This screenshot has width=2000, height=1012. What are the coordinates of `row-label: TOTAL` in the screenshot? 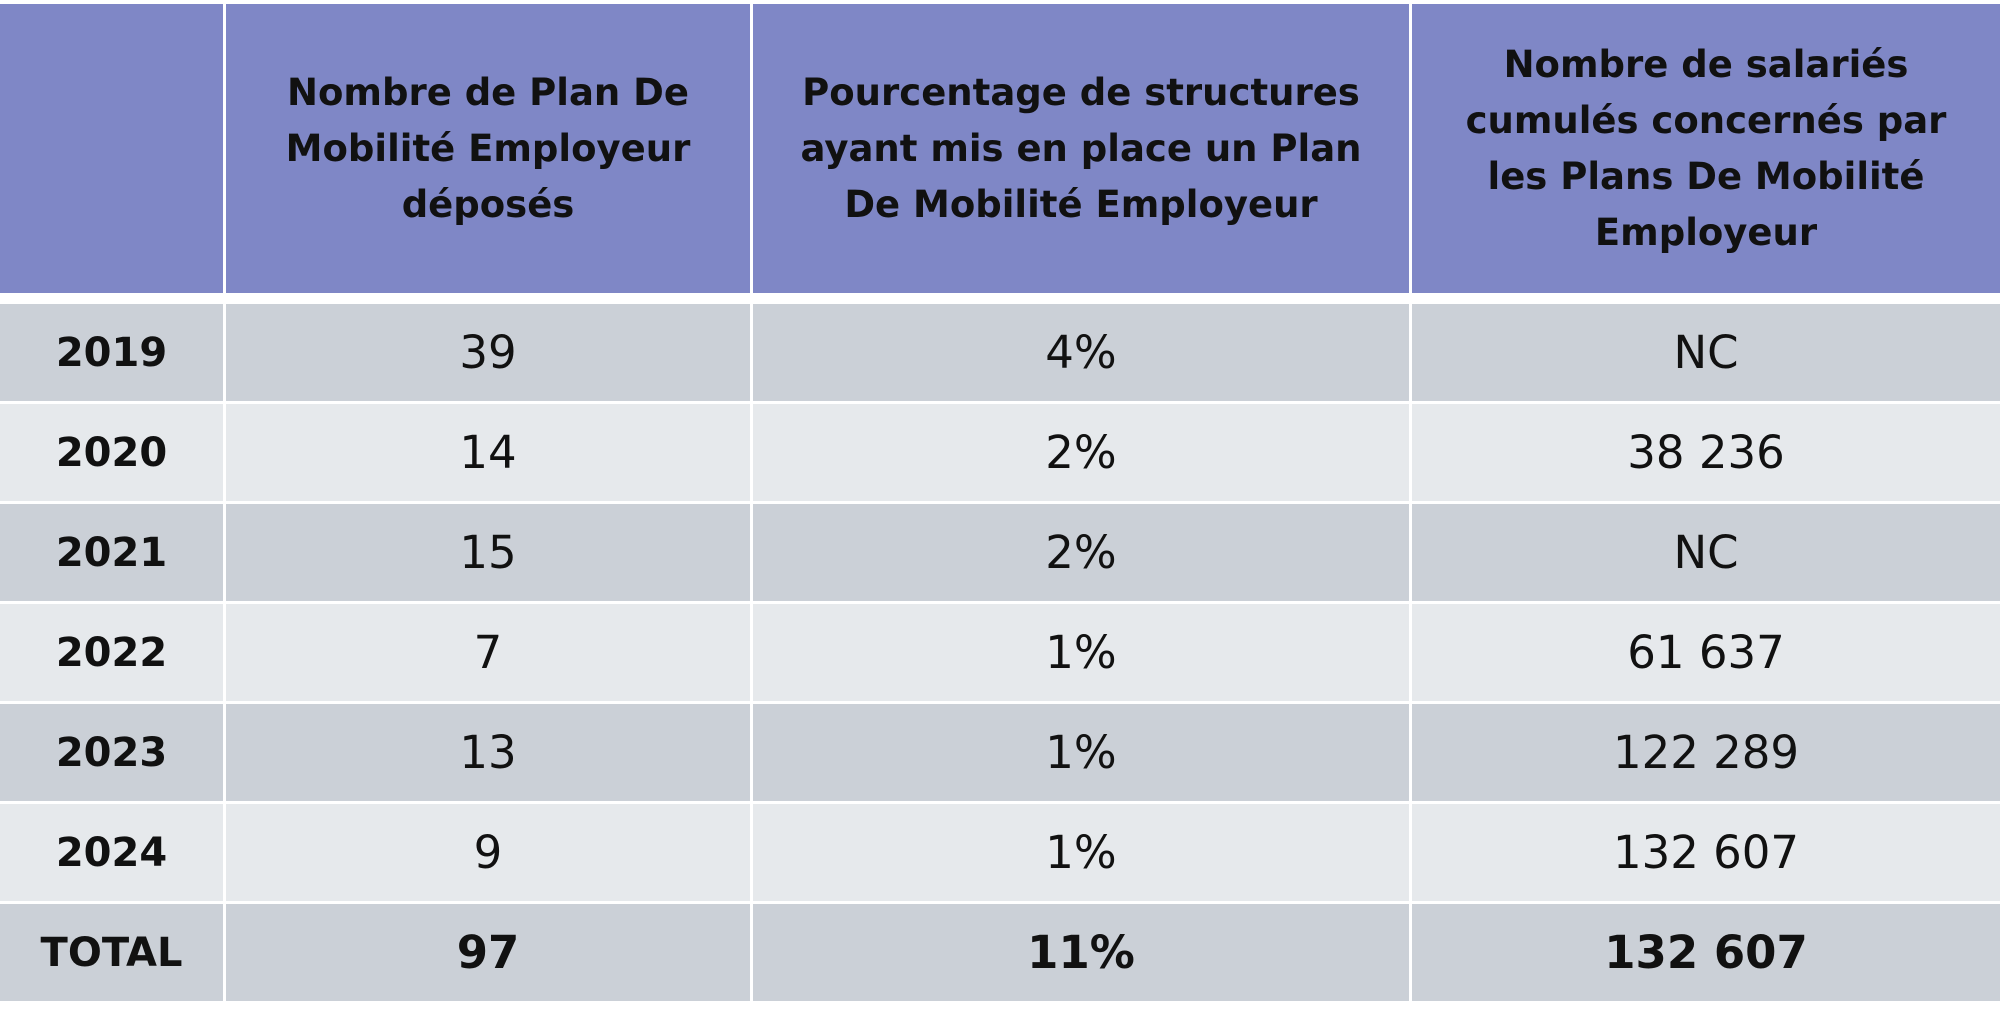 It's located at (111, 952).